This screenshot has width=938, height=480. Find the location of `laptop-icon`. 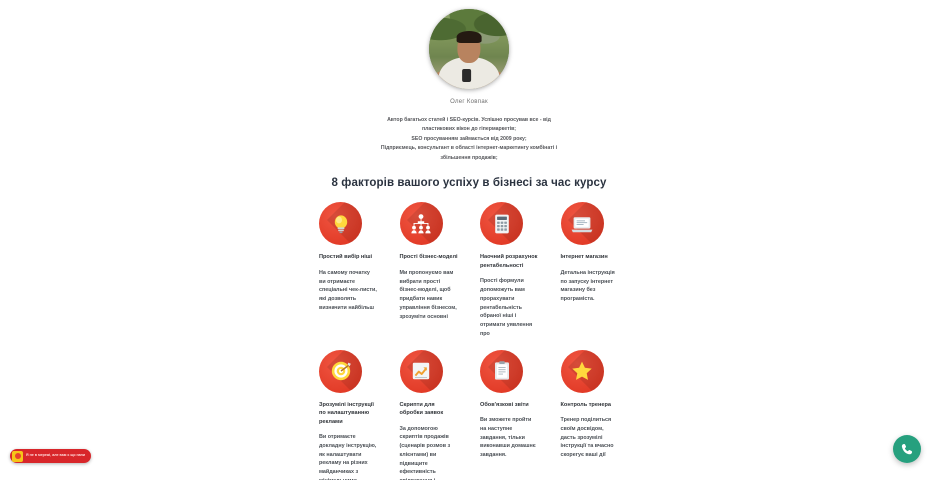

laptop-icon is located at coordinates (582, 224).